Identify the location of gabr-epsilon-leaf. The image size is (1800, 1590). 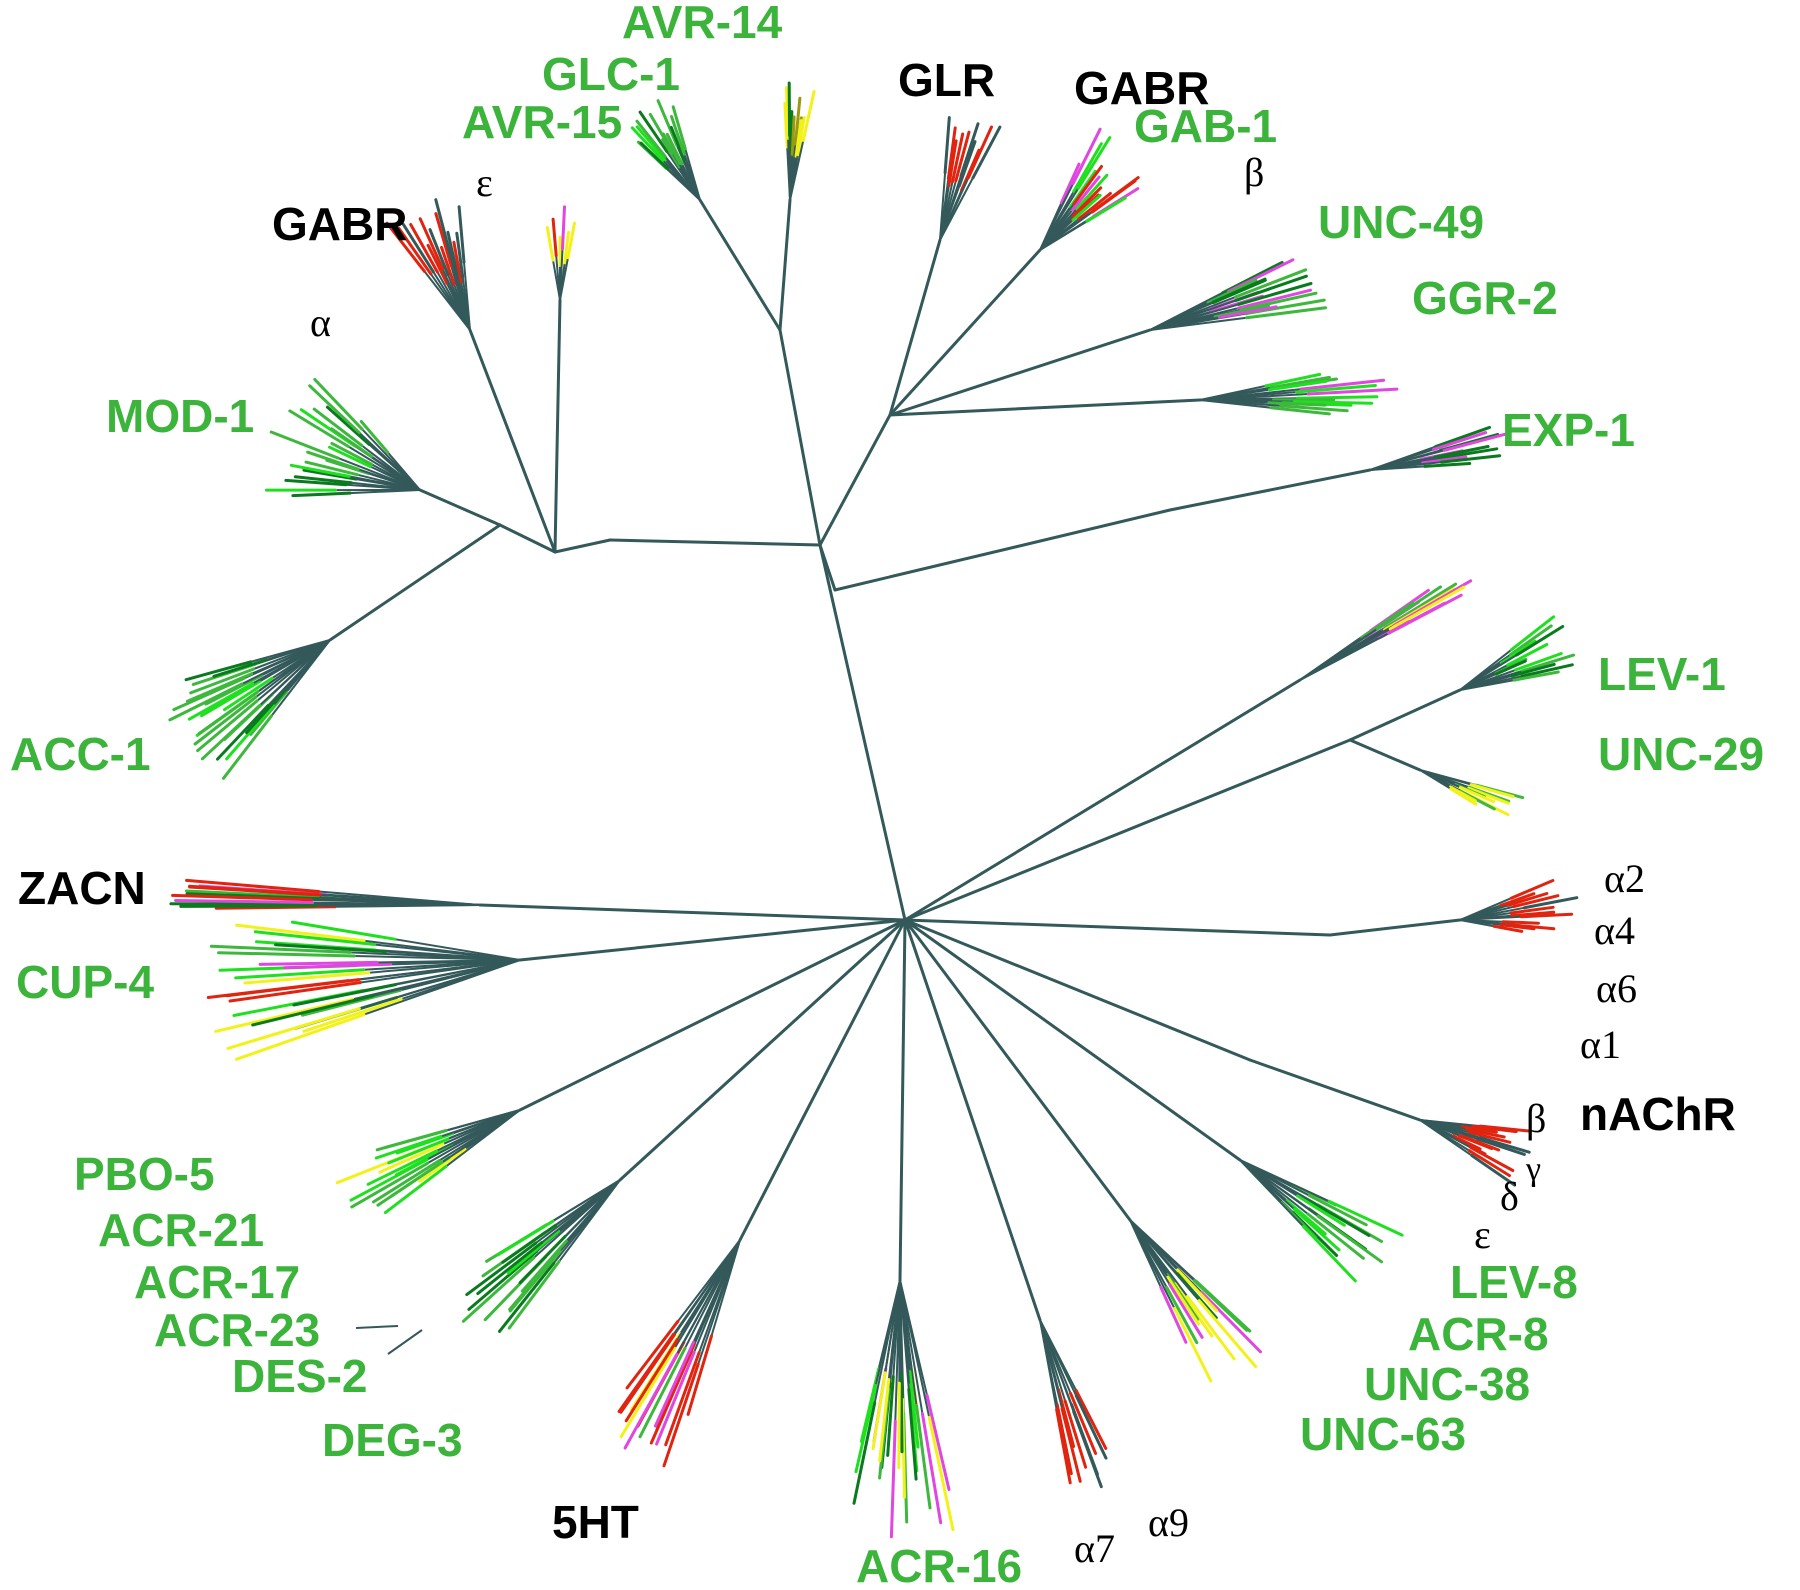
(566, 247).